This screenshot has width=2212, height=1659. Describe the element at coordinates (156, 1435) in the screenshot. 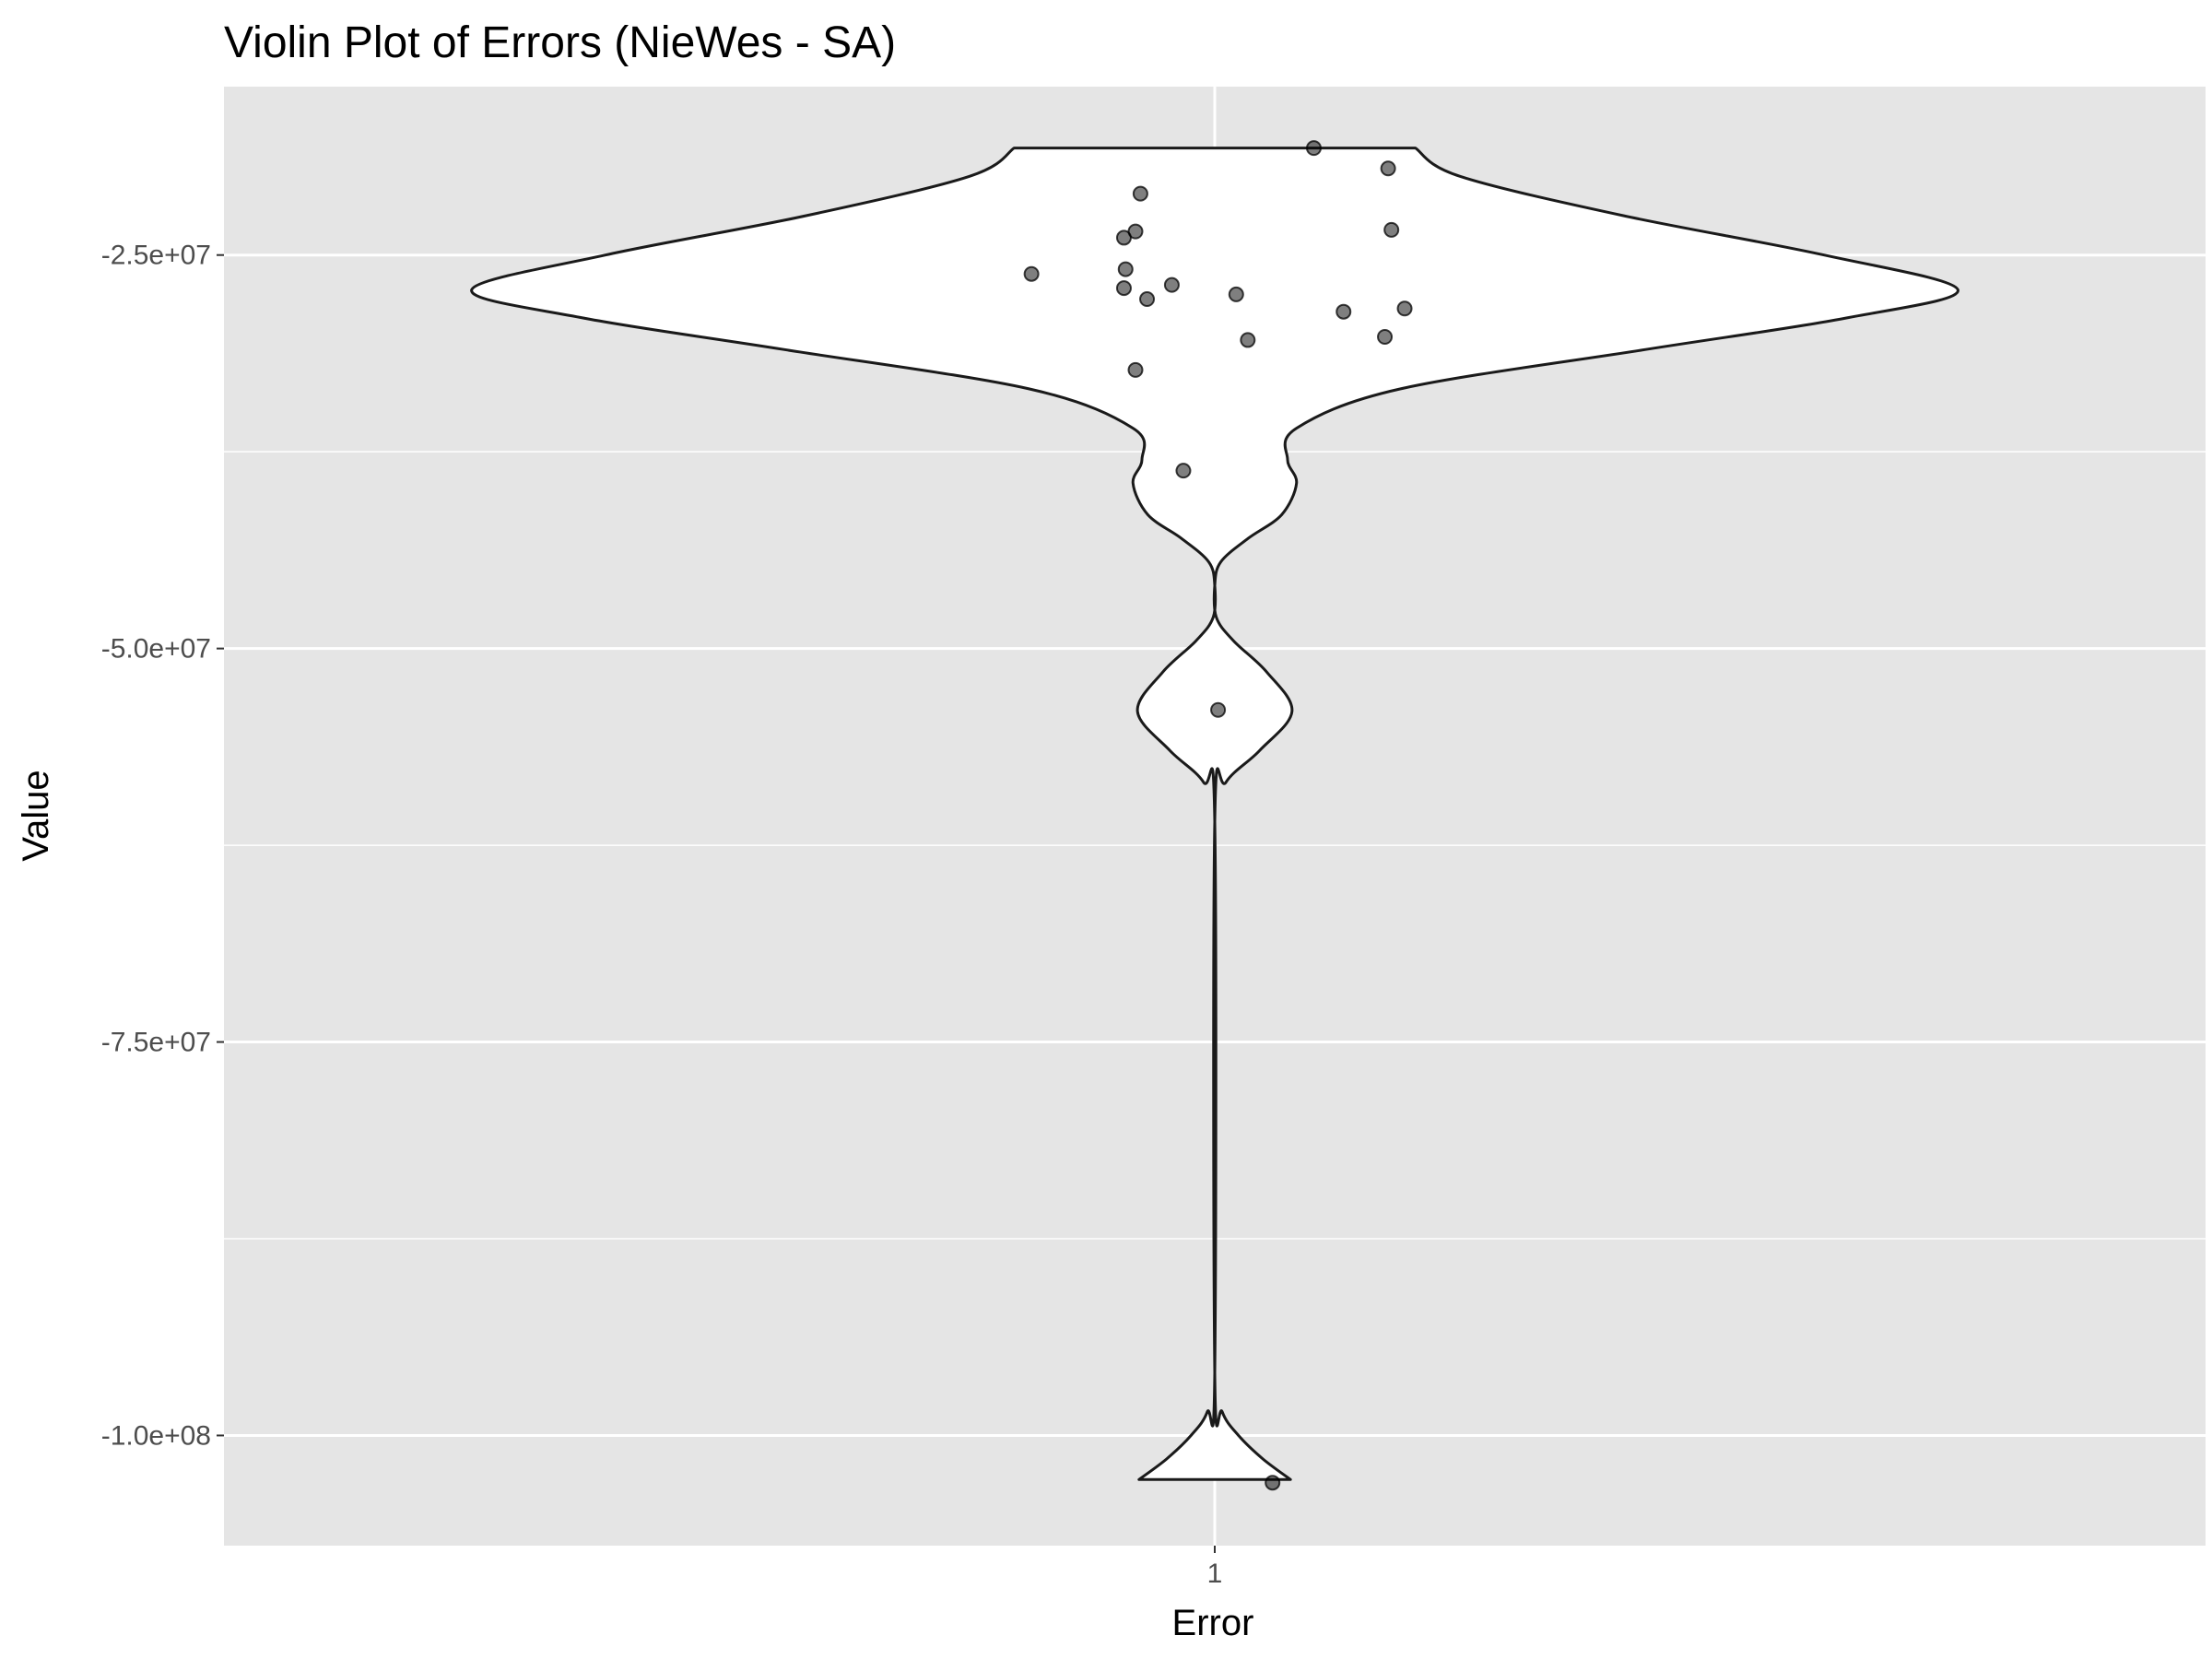

I see `y-tick-label: -1.0e+08` at that location.